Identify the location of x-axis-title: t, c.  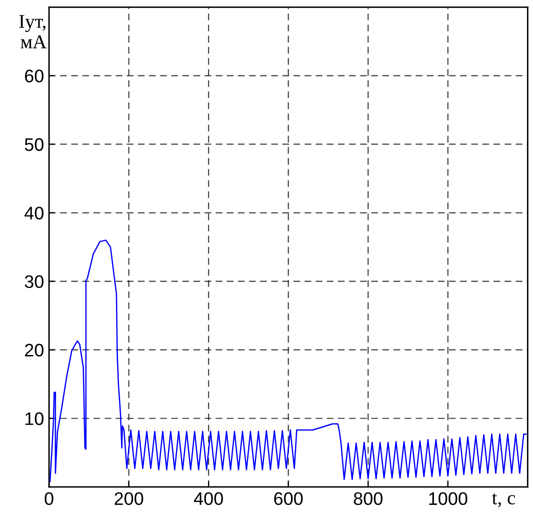
(504, 500).